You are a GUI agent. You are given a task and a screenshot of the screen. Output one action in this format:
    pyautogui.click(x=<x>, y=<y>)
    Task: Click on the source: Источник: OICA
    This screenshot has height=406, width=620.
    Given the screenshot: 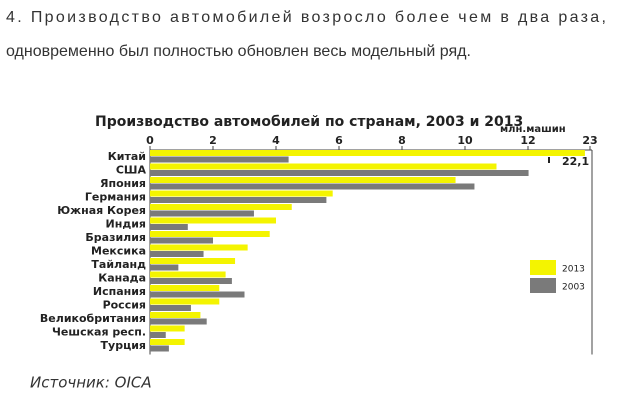 What is the action you would take?
    pyautogui.click(x=91, y=383)
    